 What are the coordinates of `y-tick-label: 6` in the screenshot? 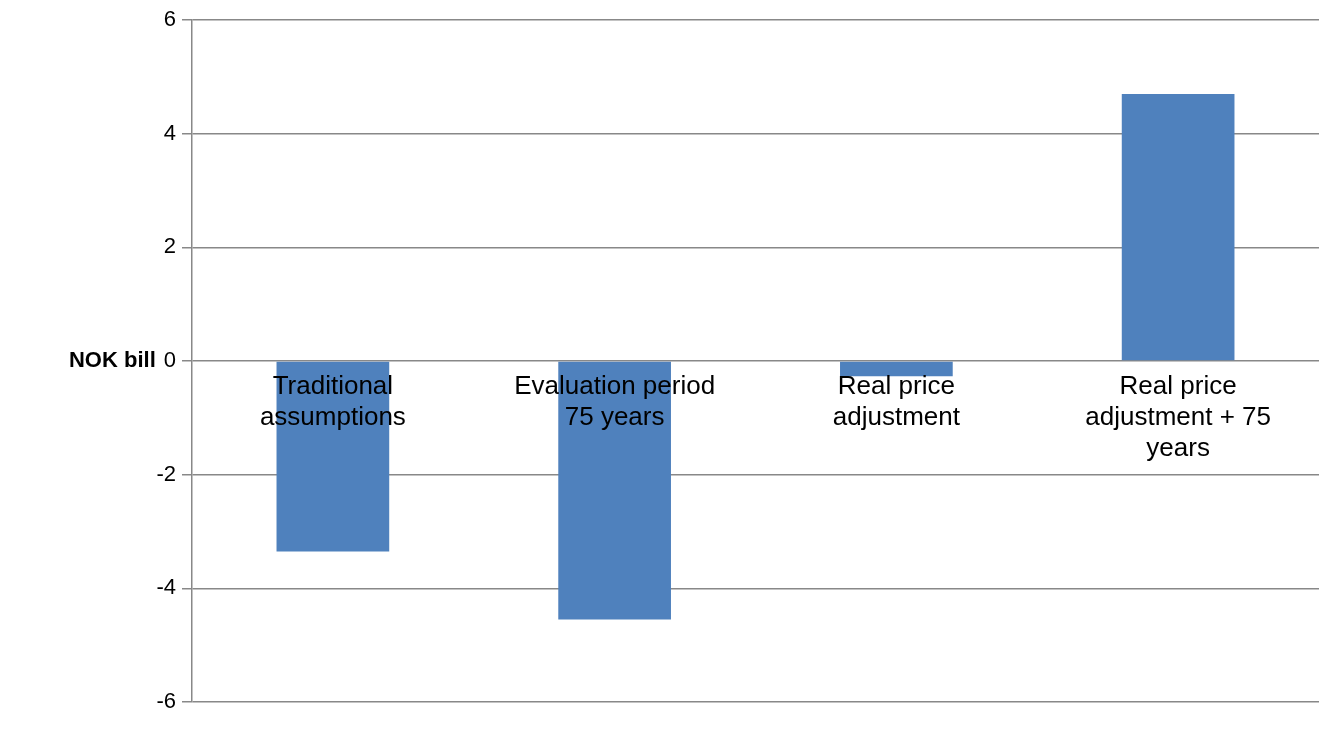 It's located at (169, 19).